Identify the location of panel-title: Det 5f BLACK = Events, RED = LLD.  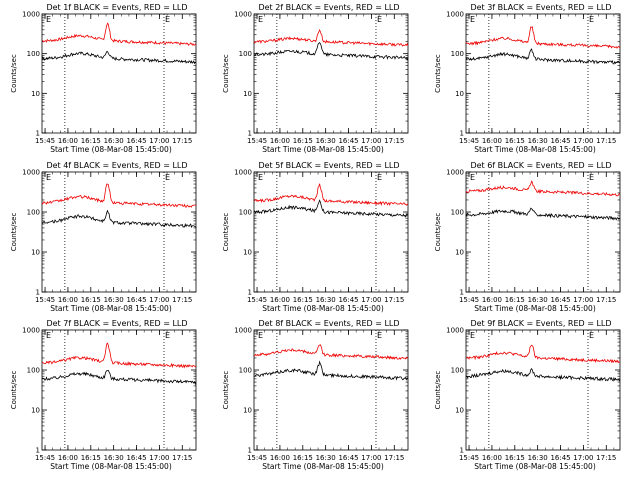
(328, 165).